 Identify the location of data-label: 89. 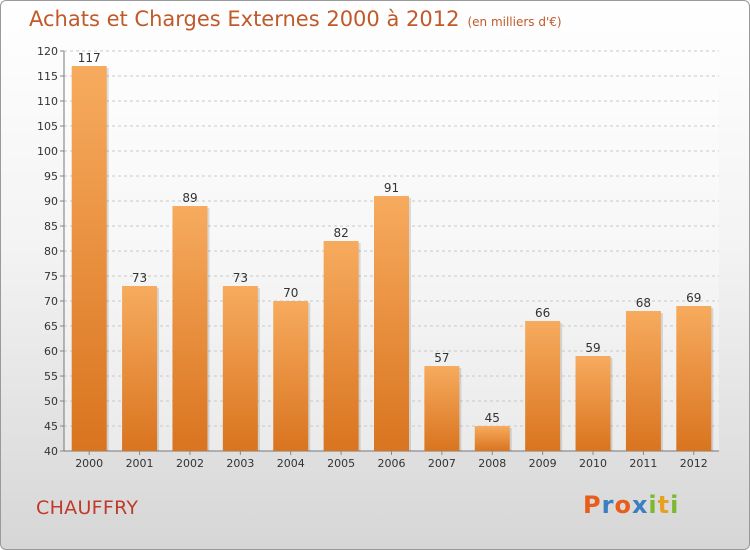
(189, 198).